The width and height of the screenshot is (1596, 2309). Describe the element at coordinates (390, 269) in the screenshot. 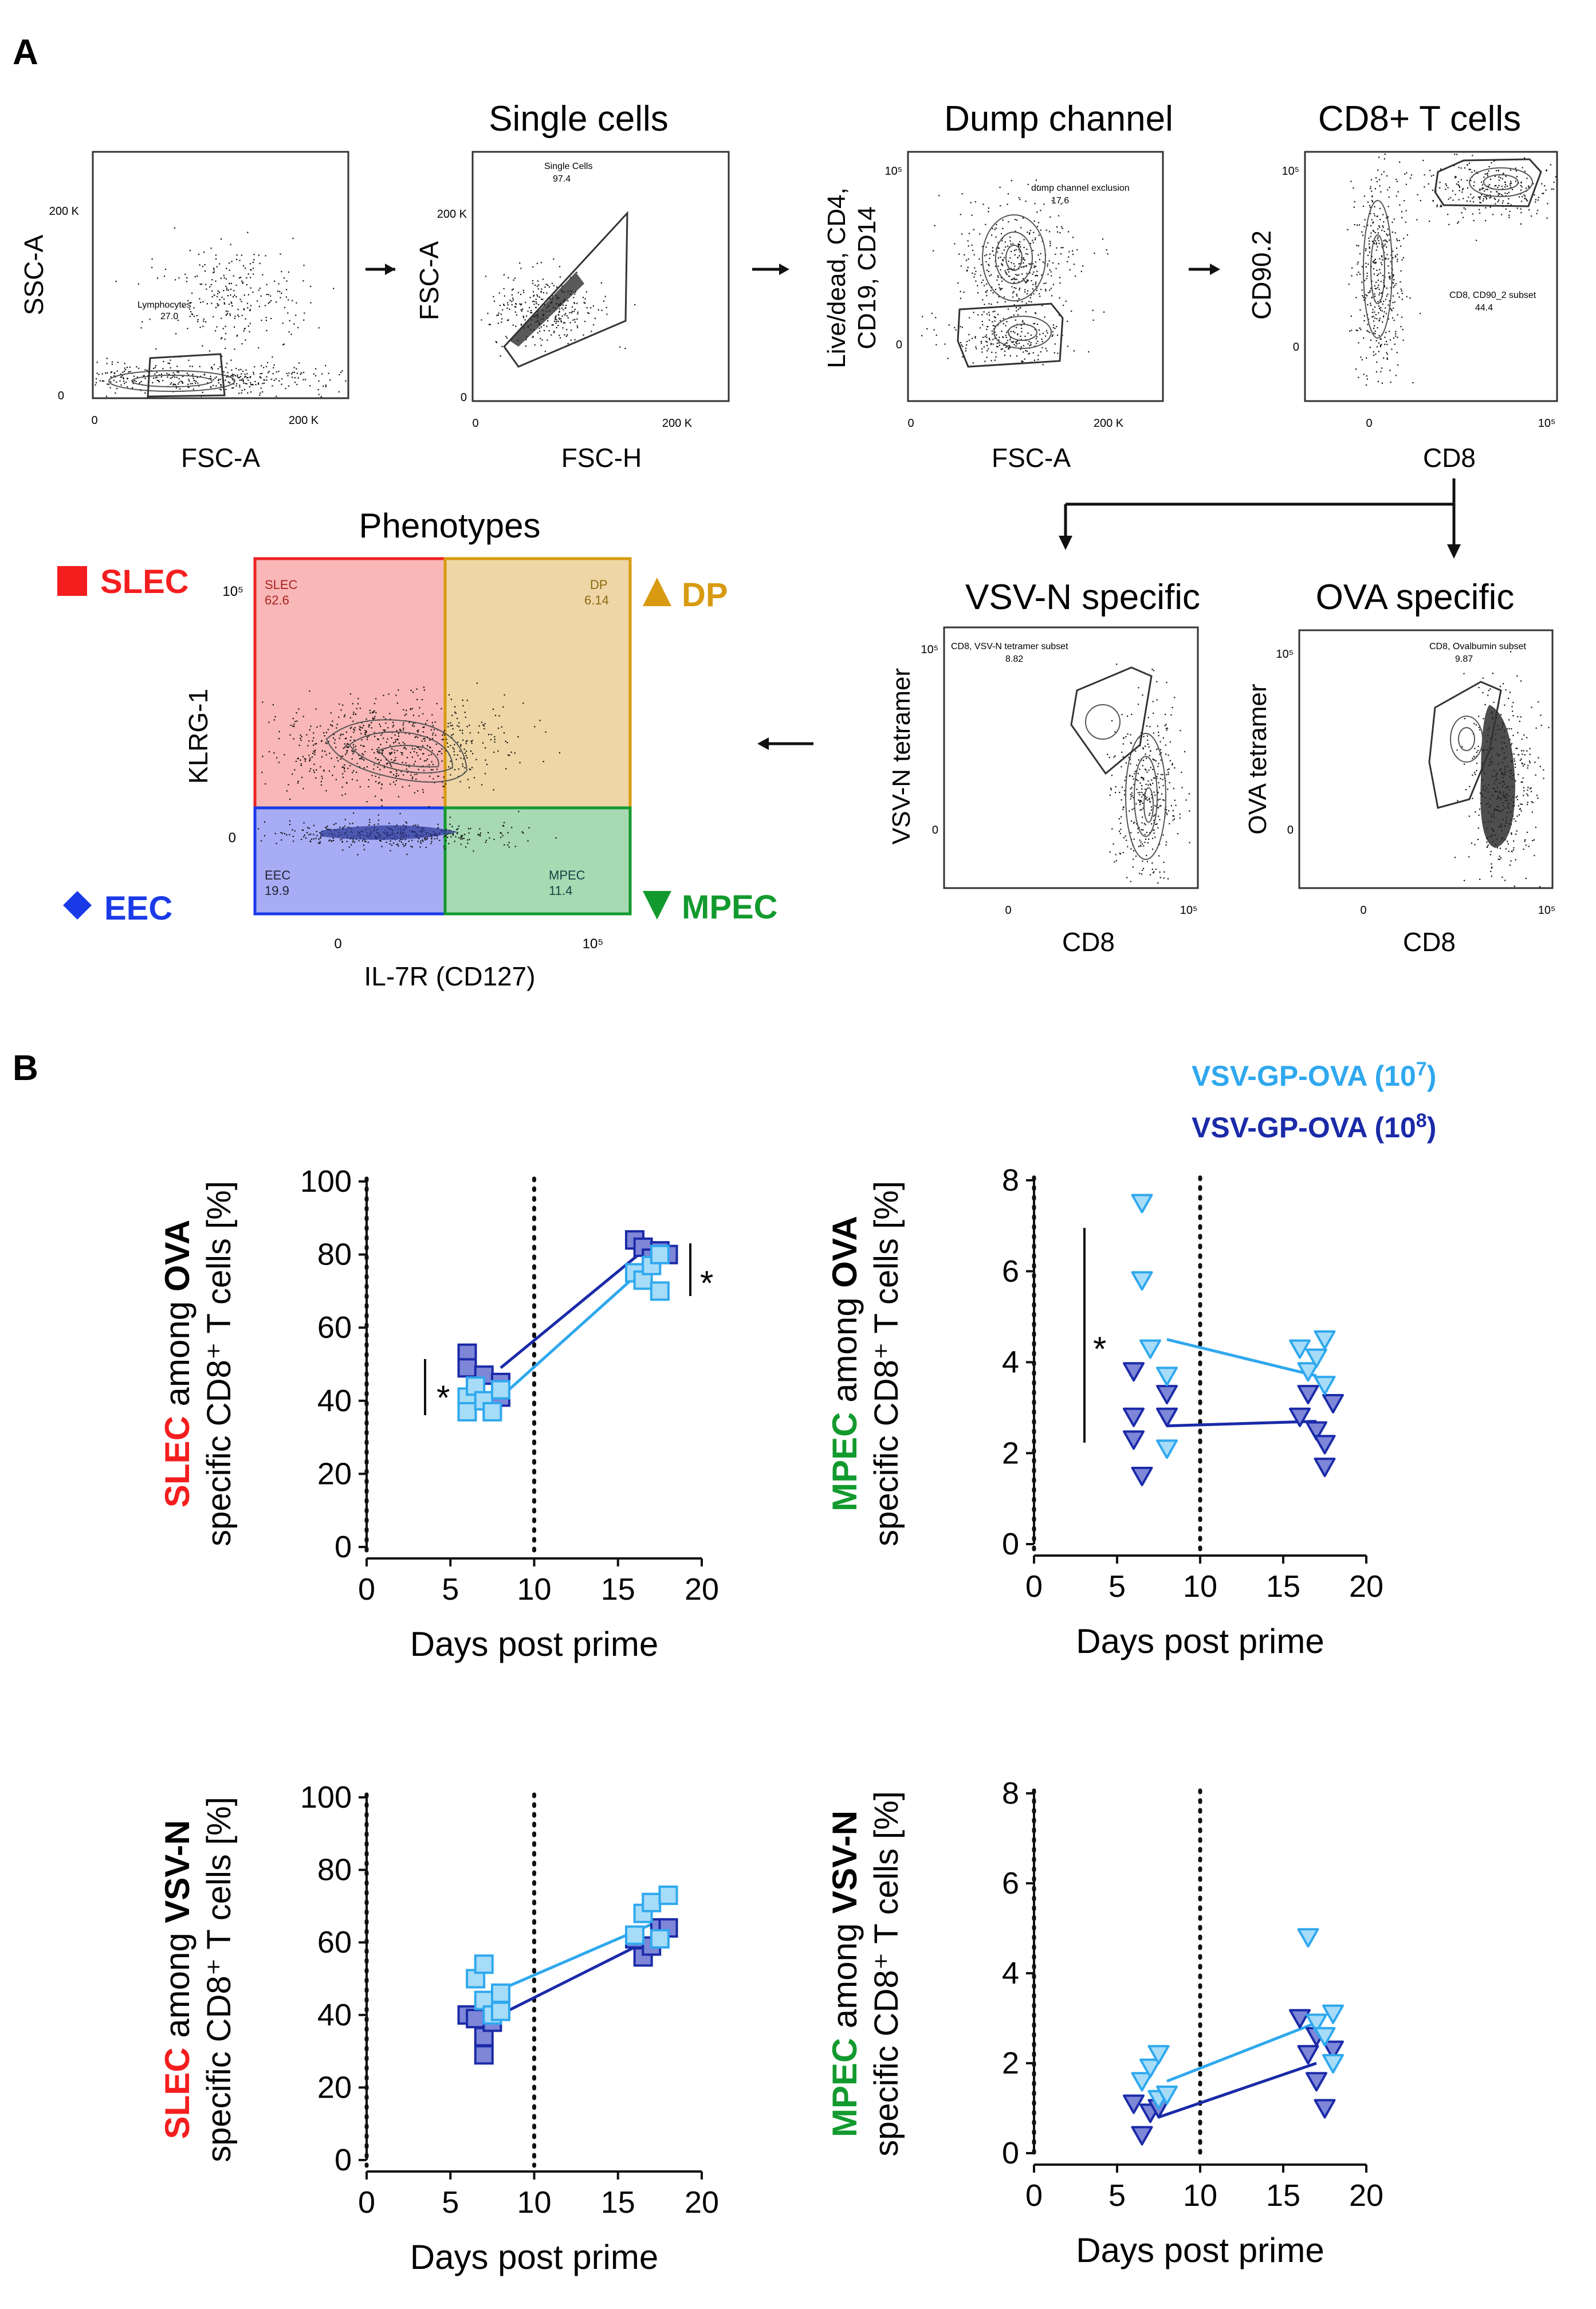

I see `arrow-head` at that location.